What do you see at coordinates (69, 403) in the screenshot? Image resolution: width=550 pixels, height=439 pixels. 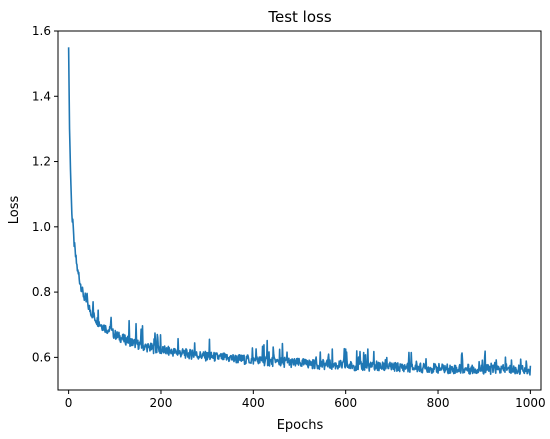 I see `x-tick-label: 0` at bounding box center [69, 403].